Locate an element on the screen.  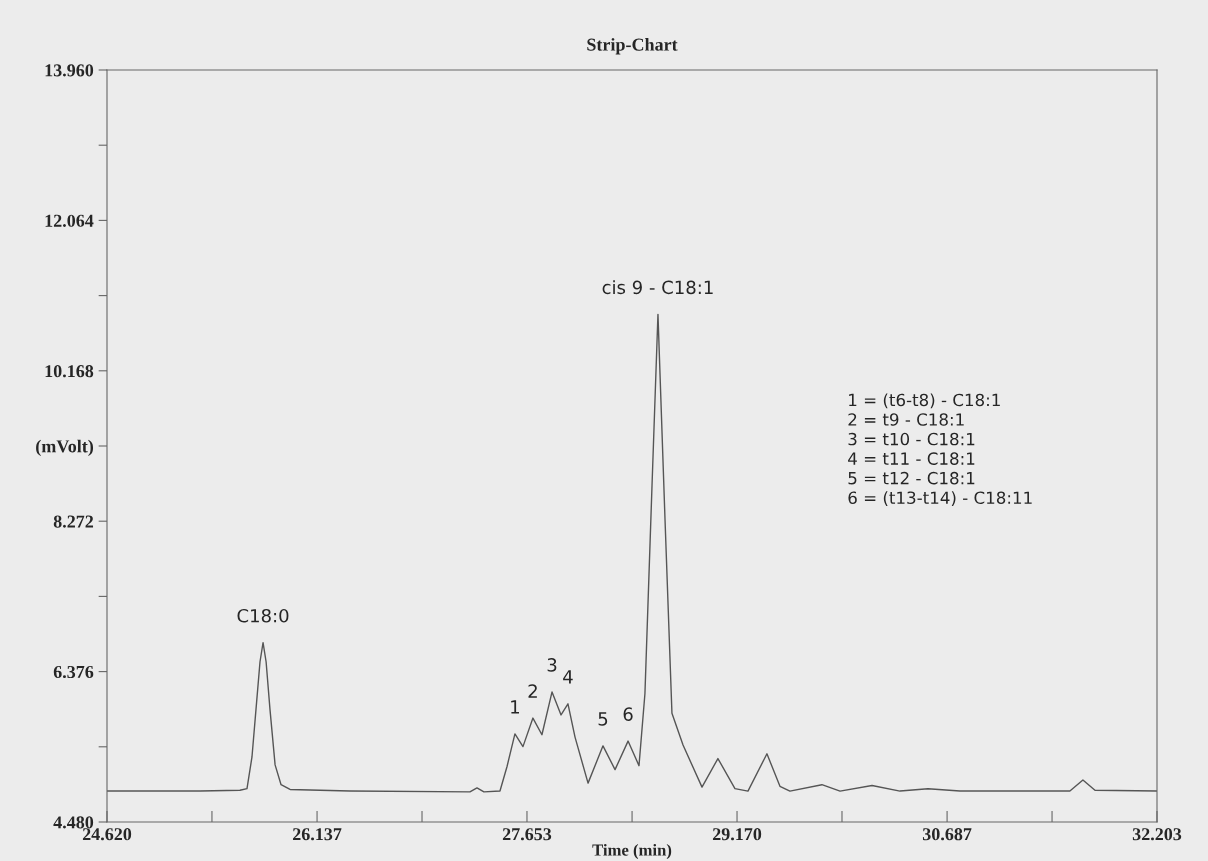
annotation: cis 9 - C18:1 is located at coordinates (657, 287).